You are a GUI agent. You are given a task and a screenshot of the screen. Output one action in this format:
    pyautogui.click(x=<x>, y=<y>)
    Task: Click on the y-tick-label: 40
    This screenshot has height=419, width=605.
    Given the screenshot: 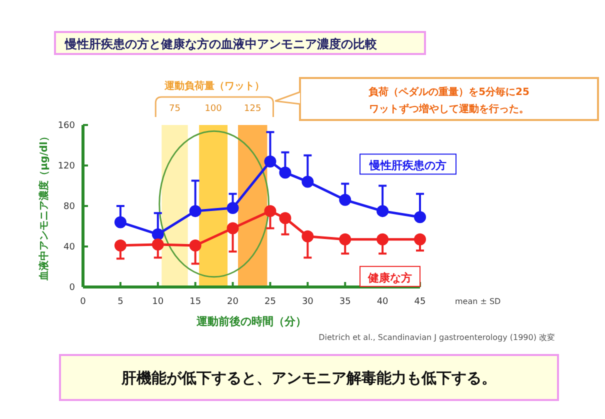 What is the action you would take?
    pyautogui.click(x=70, y=247)
    